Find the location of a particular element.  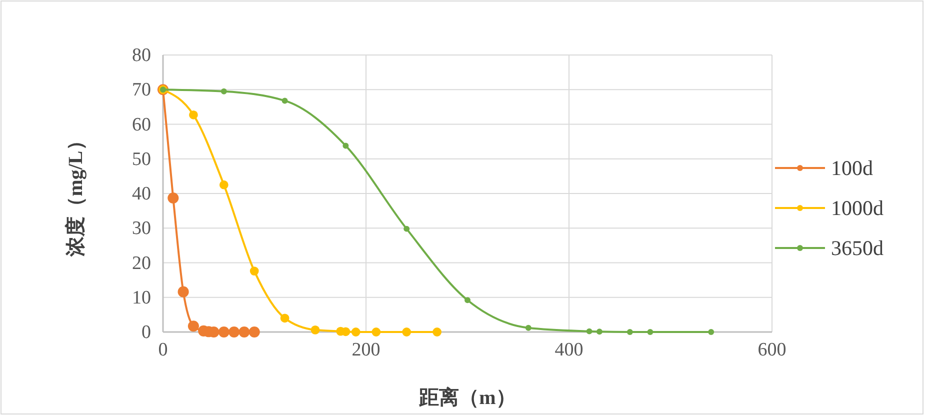

x-axis-title: 距离（m） is located at coordinates (467, 397).